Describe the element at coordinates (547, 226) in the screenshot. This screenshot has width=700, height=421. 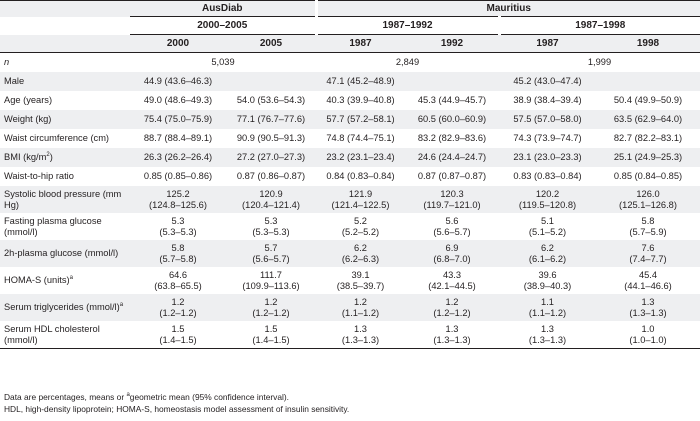
I see `table-cell: 5.1 (5.1–5.2)` at that location.